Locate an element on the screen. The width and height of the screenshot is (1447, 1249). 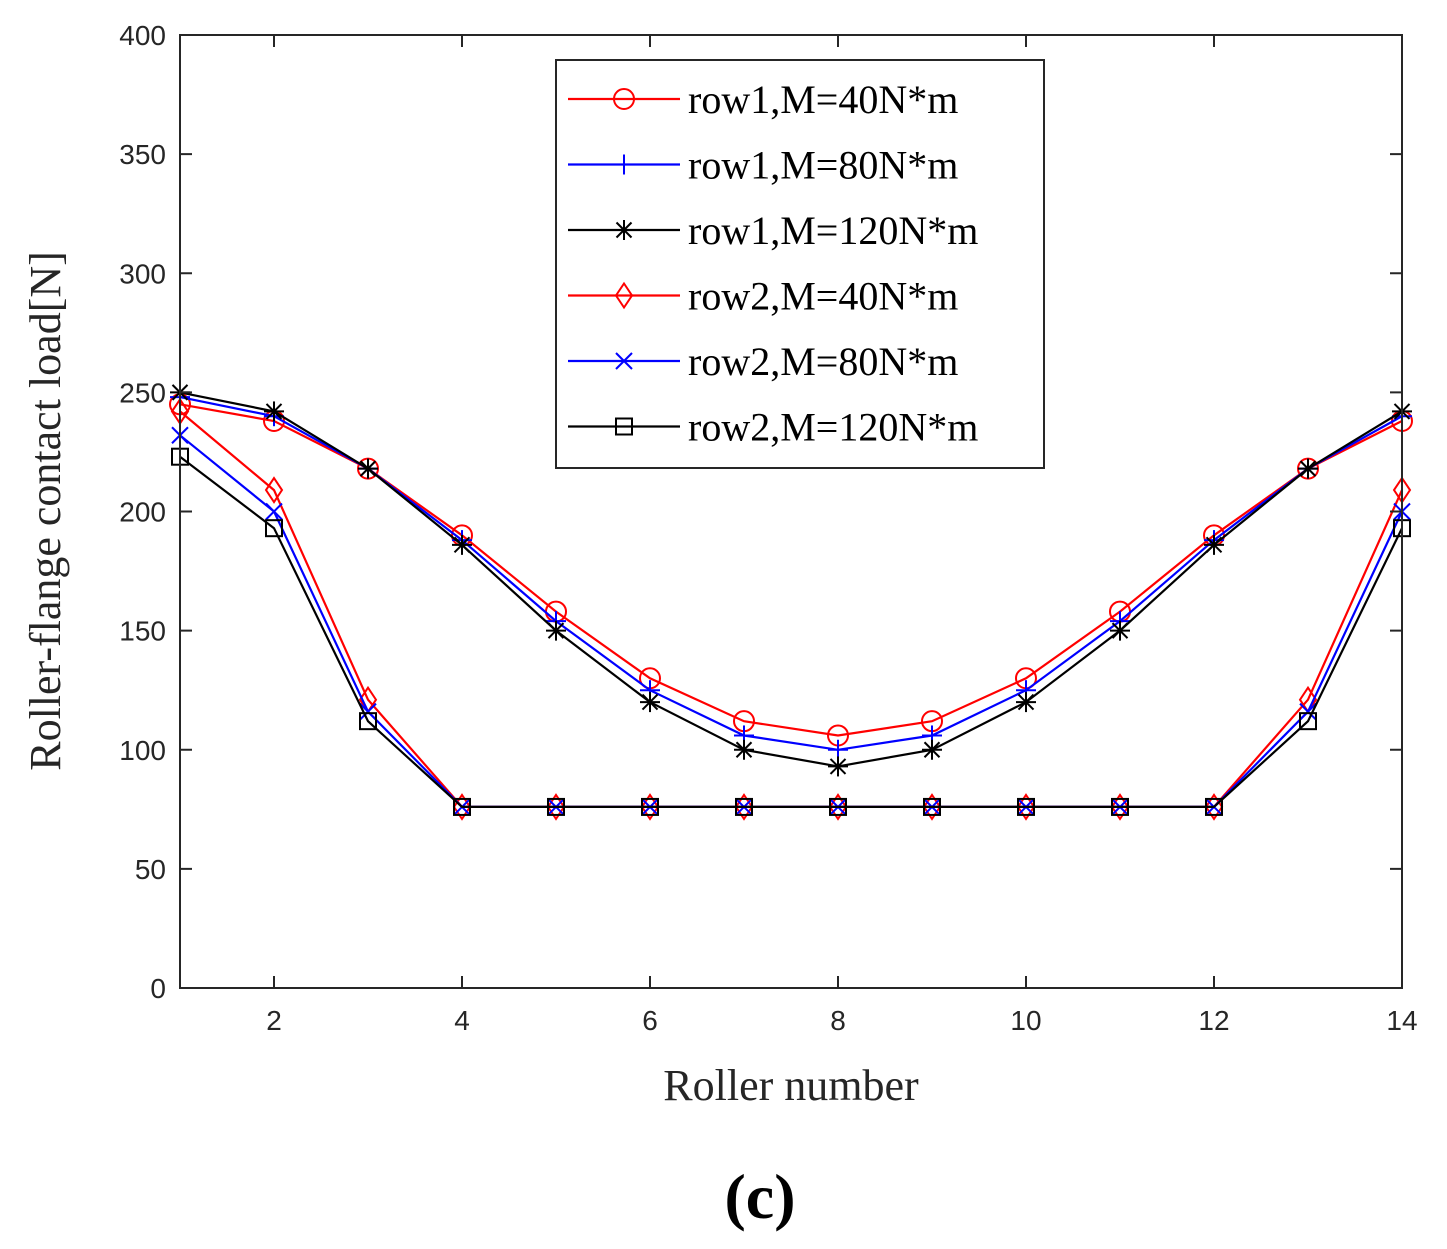
legend-entry-1: row1,M=40N*m is located at coordinates (763, 99).